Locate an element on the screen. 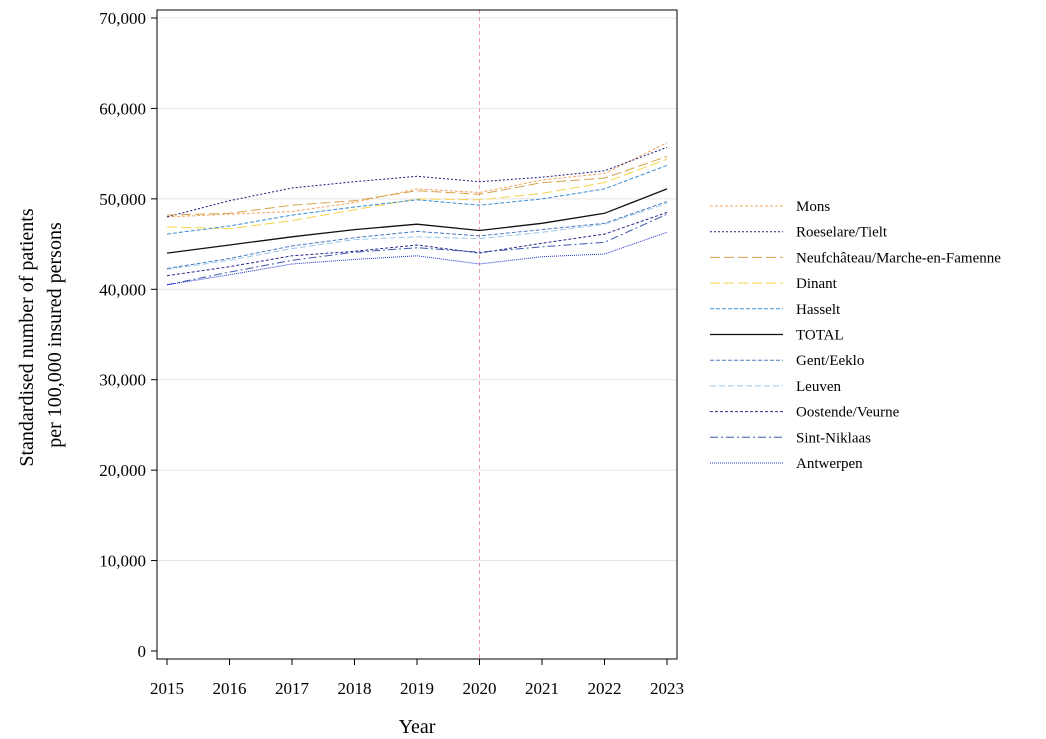  x-tick-label: 2022 is located at coordinates (605, 688).